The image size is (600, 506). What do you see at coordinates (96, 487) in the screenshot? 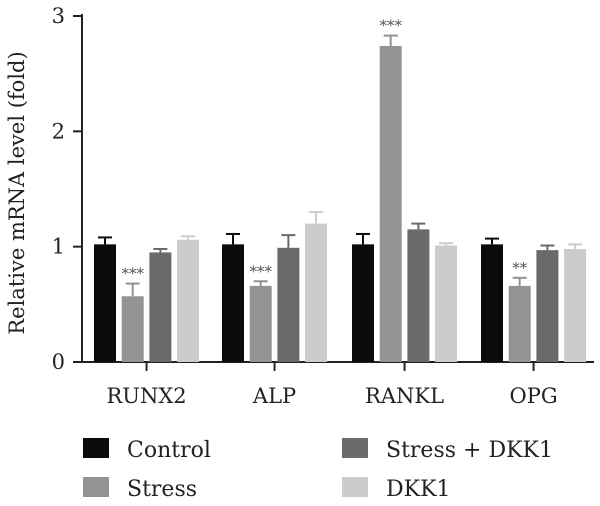
I see `legend-swatch-stress` at bounding box center [96, 487].